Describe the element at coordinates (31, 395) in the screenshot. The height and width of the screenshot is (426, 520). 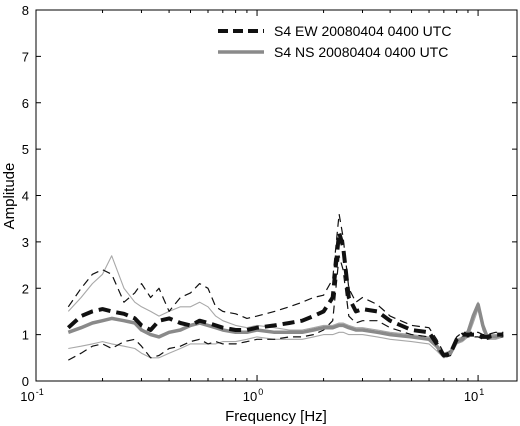
I see `x-tick-label: 10⁻¹` at that location.